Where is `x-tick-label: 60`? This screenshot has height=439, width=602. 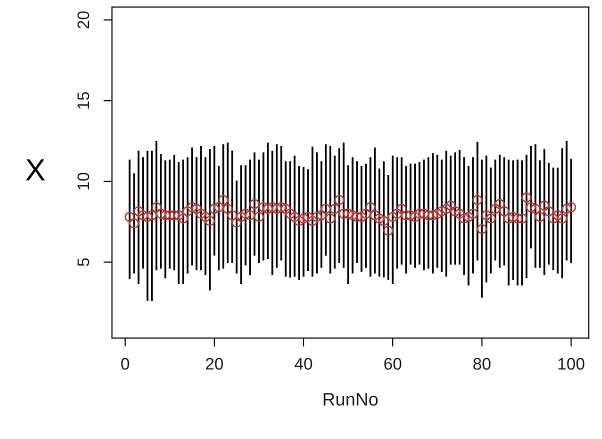 x-tick-label: 60 is located at coordinates (393, 364).